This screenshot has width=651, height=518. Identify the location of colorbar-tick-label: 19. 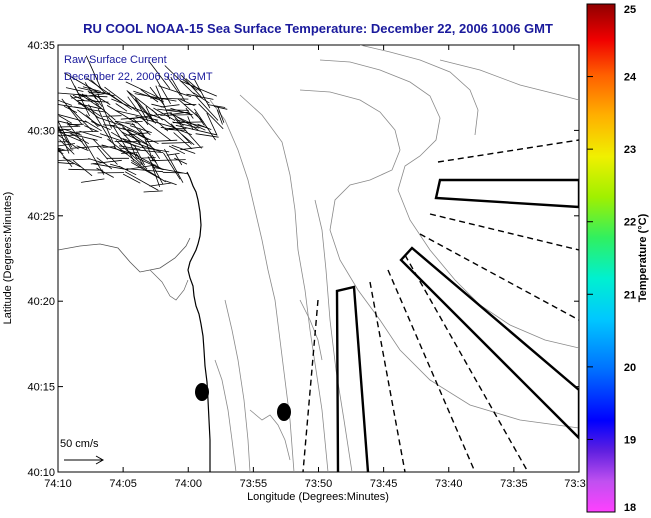
(630, 440).